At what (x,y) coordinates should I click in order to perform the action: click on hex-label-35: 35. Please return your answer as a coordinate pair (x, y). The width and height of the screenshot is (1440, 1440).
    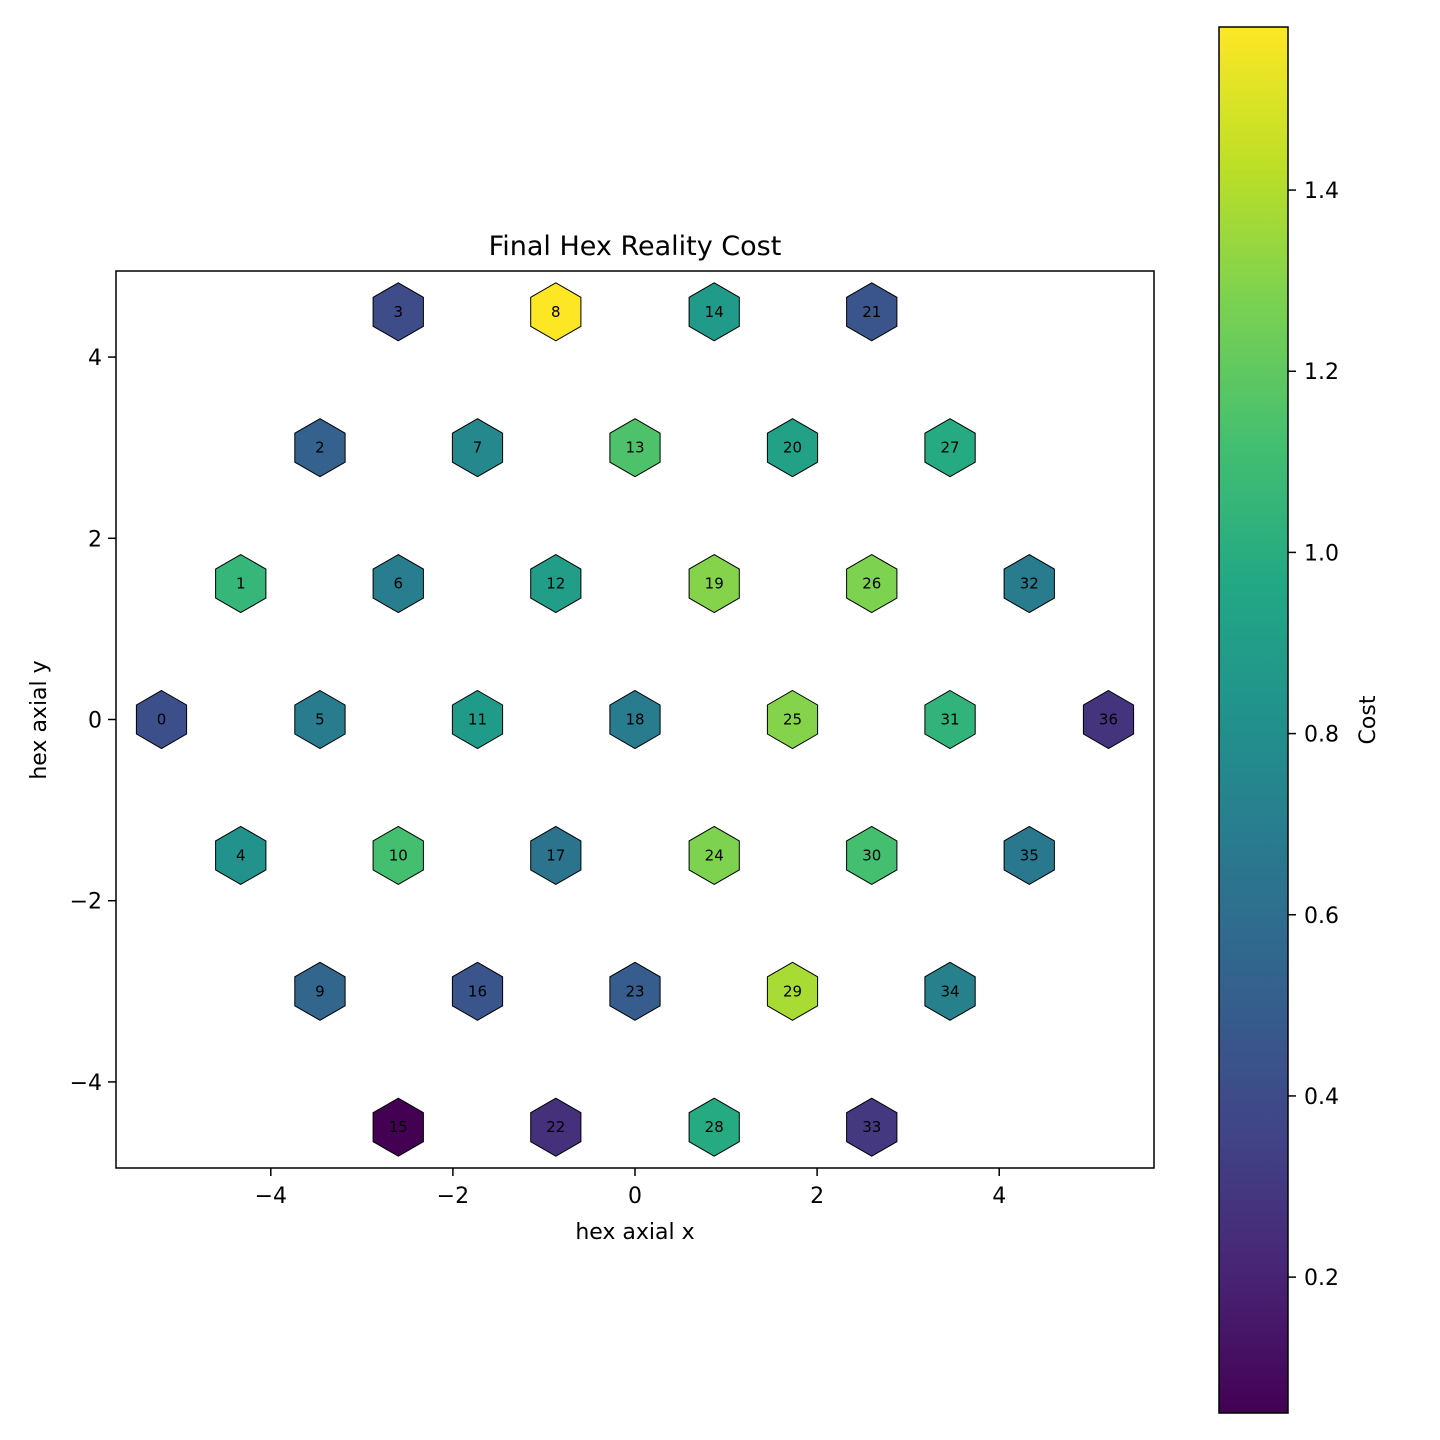
    Looking at the image, I should click on (1029, 855).